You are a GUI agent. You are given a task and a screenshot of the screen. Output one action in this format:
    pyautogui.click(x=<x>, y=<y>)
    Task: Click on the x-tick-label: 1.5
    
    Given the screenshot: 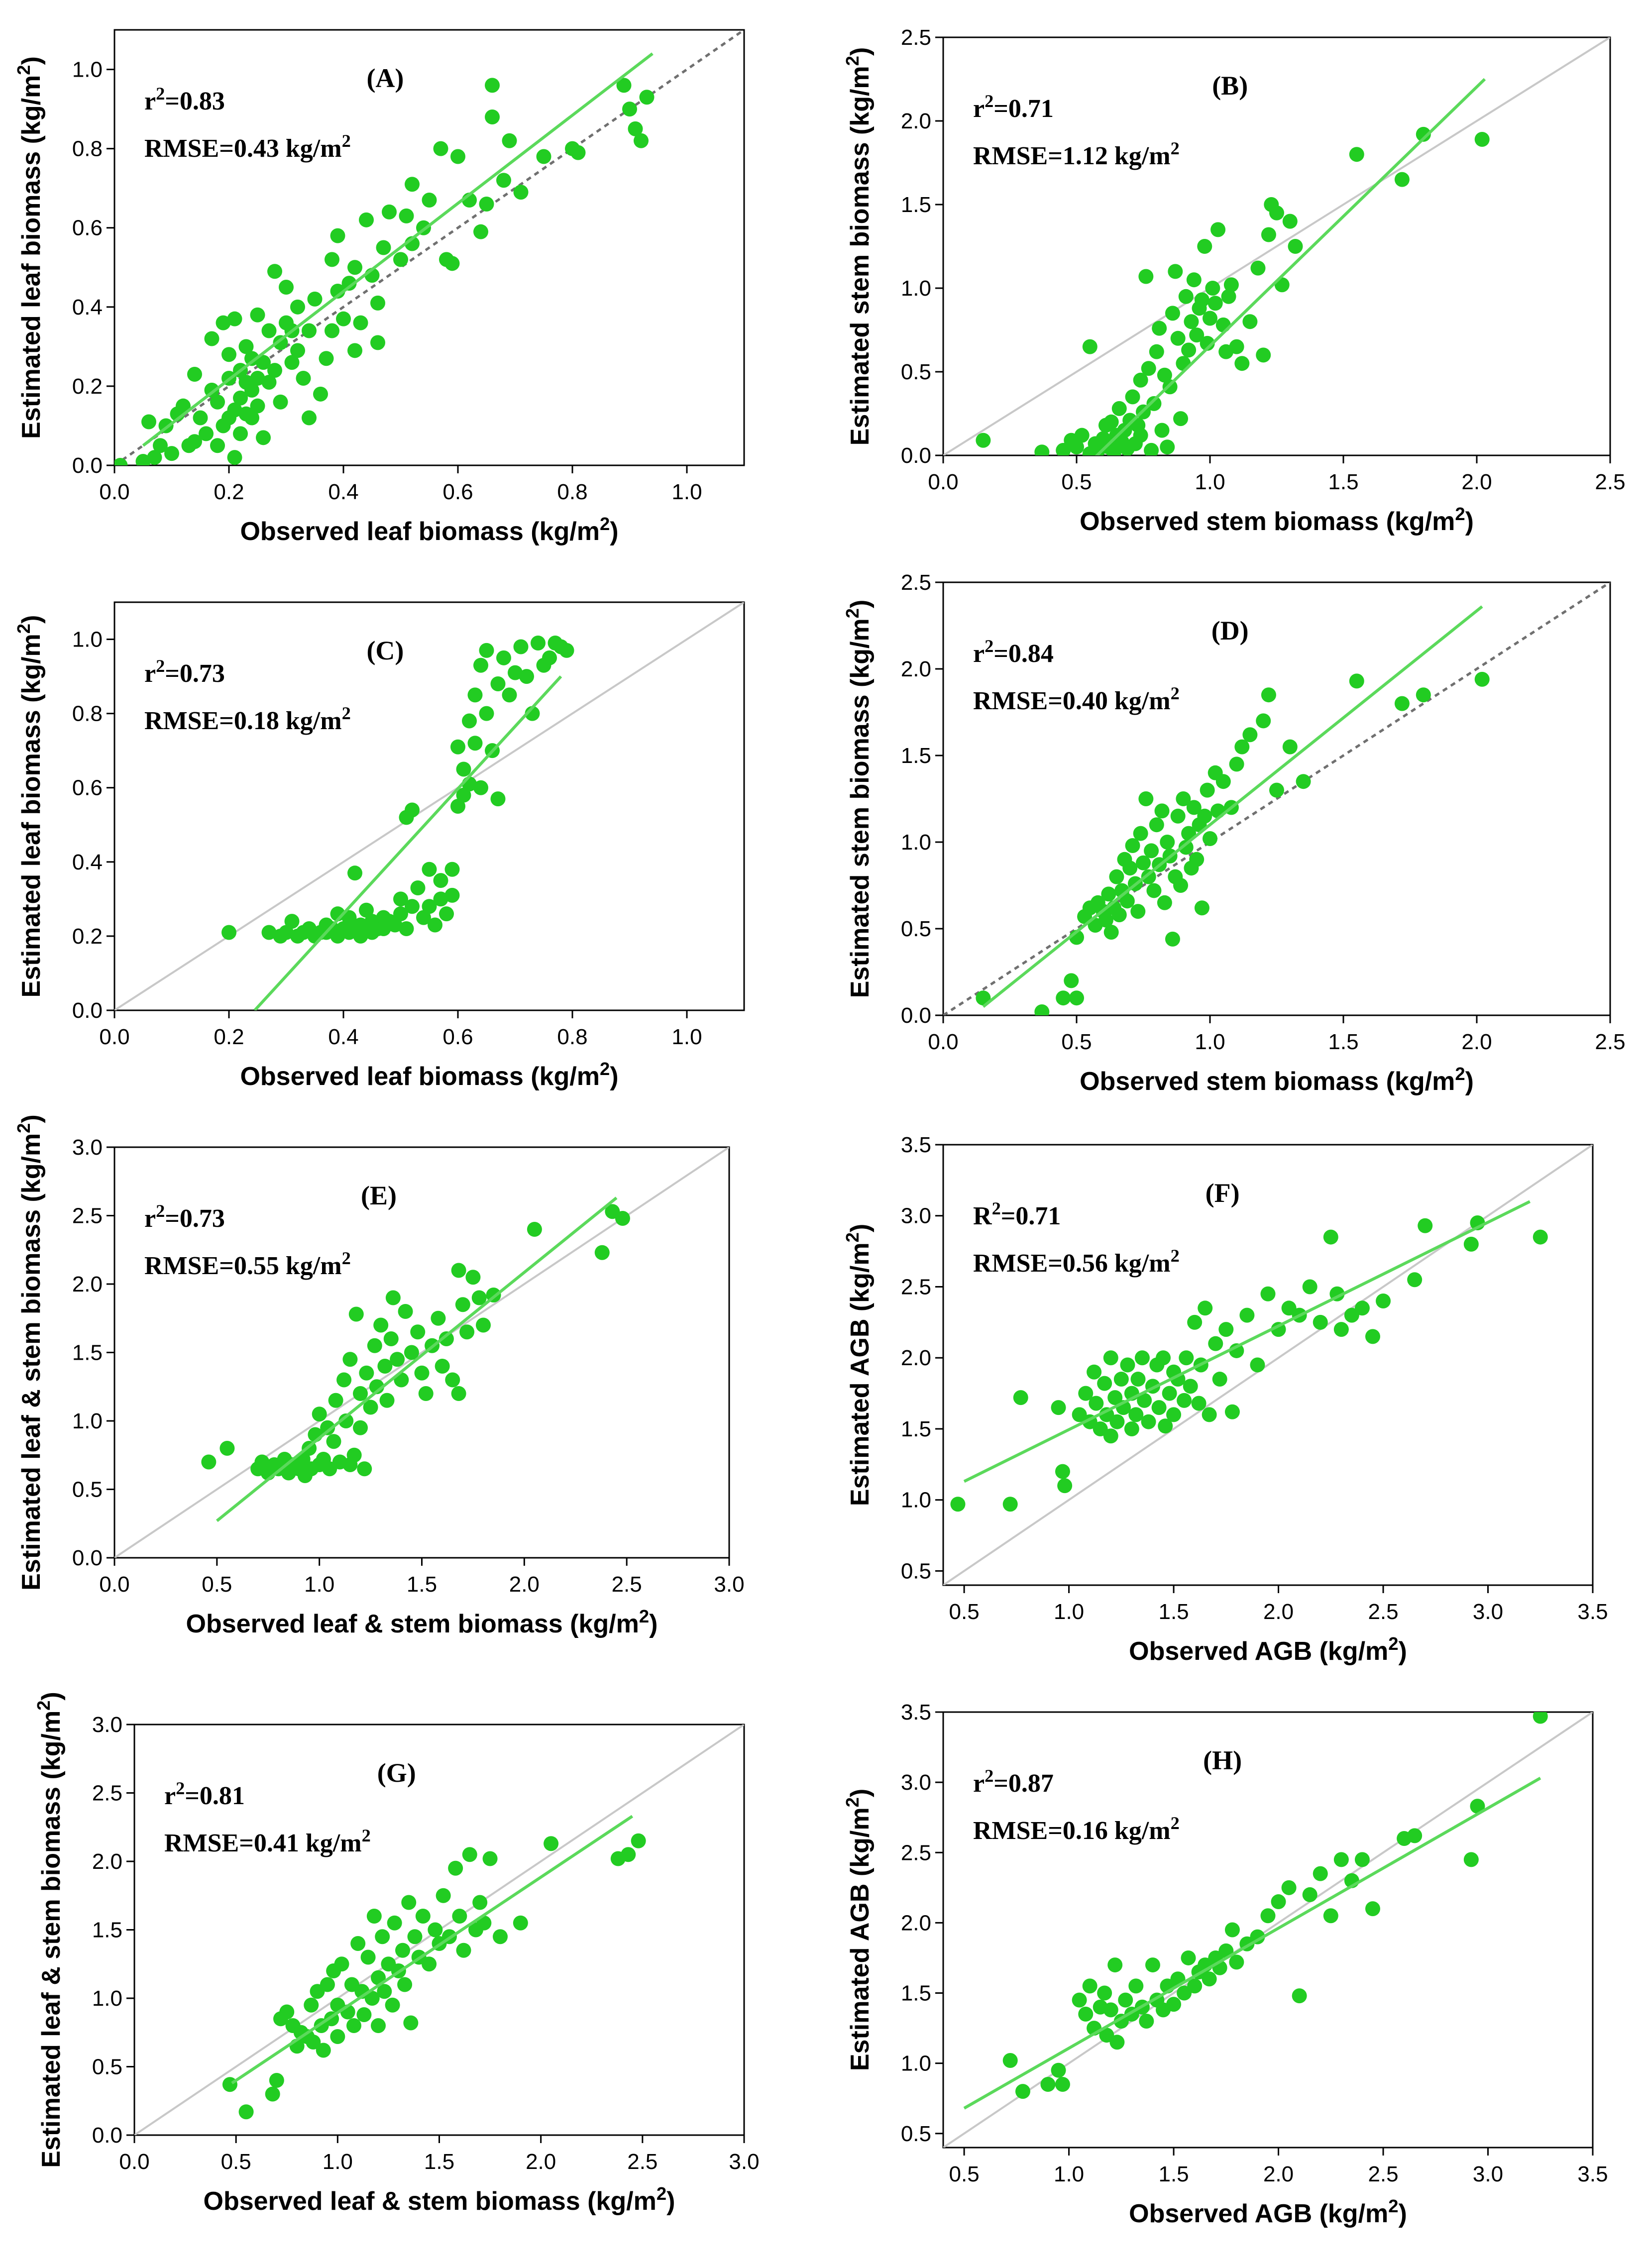 What is the action you would take?
    pyautogui.click(x=1343, y=1042)
    